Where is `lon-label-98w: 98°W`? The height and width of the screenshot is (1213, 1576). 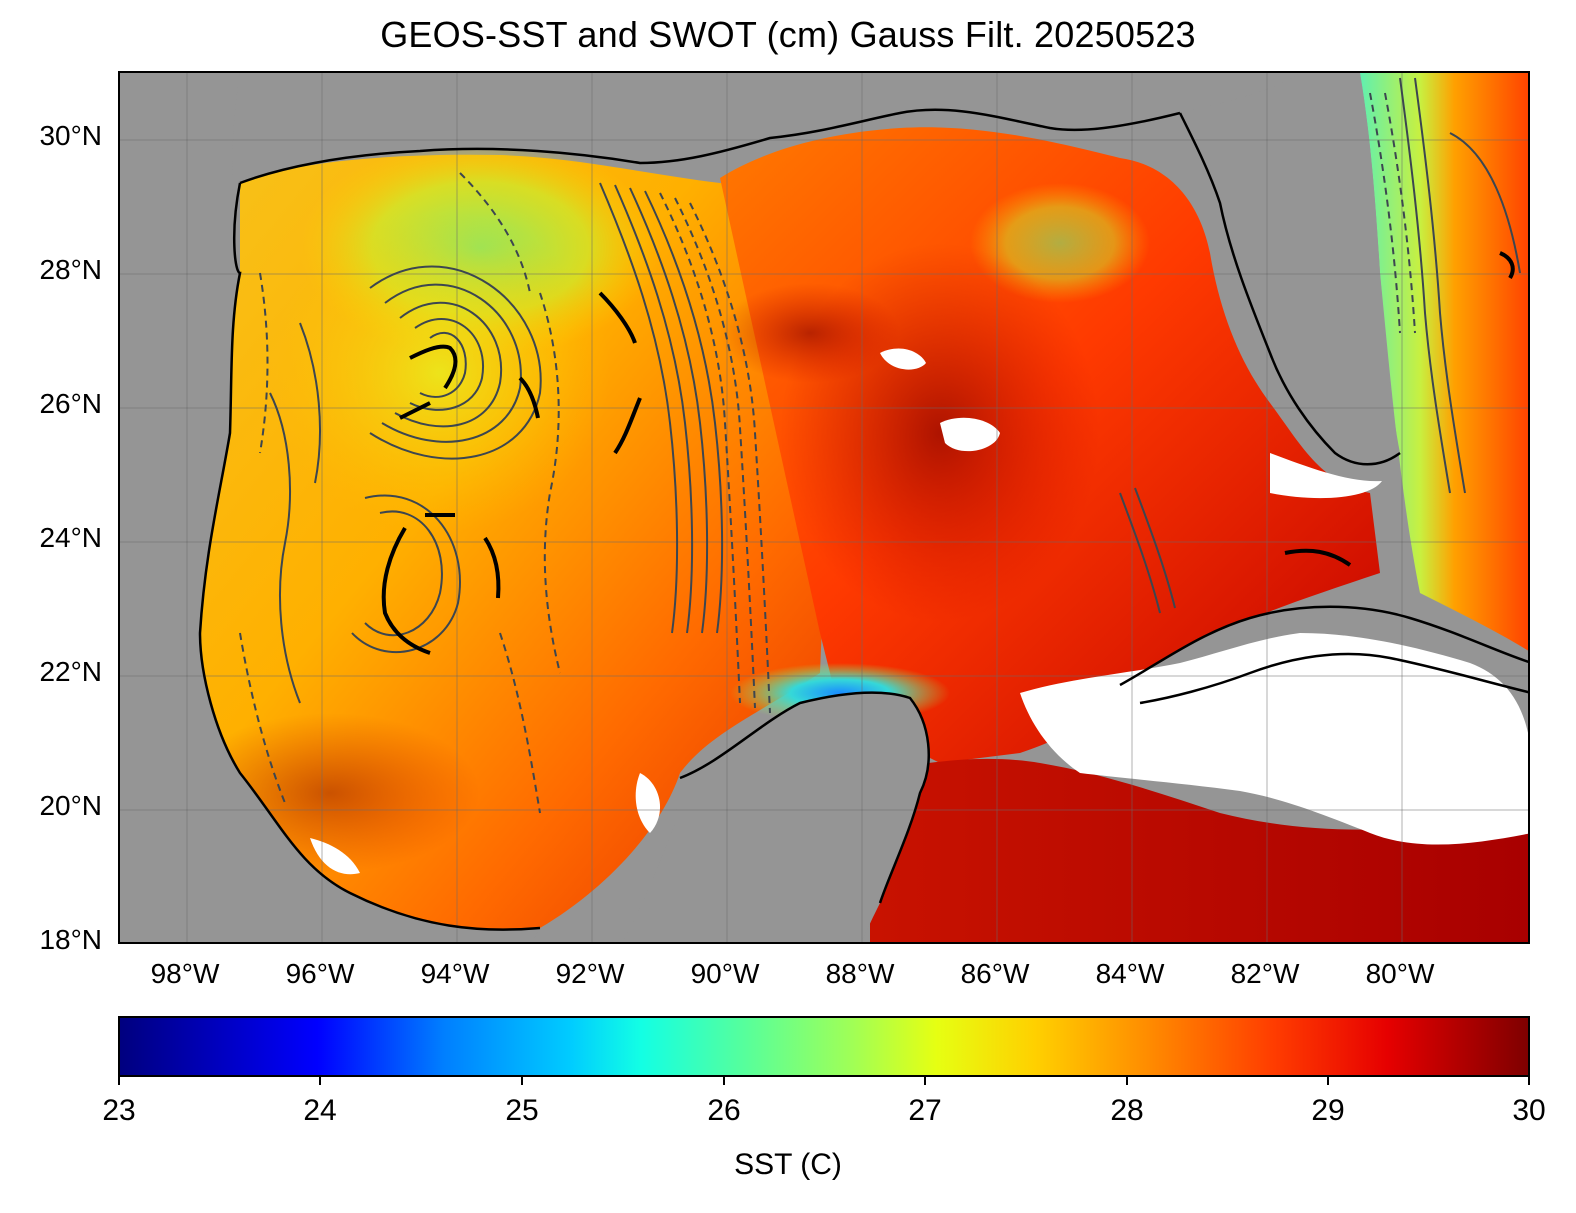
lon-label-98w: 98°W is located at coordinates (185, 973).